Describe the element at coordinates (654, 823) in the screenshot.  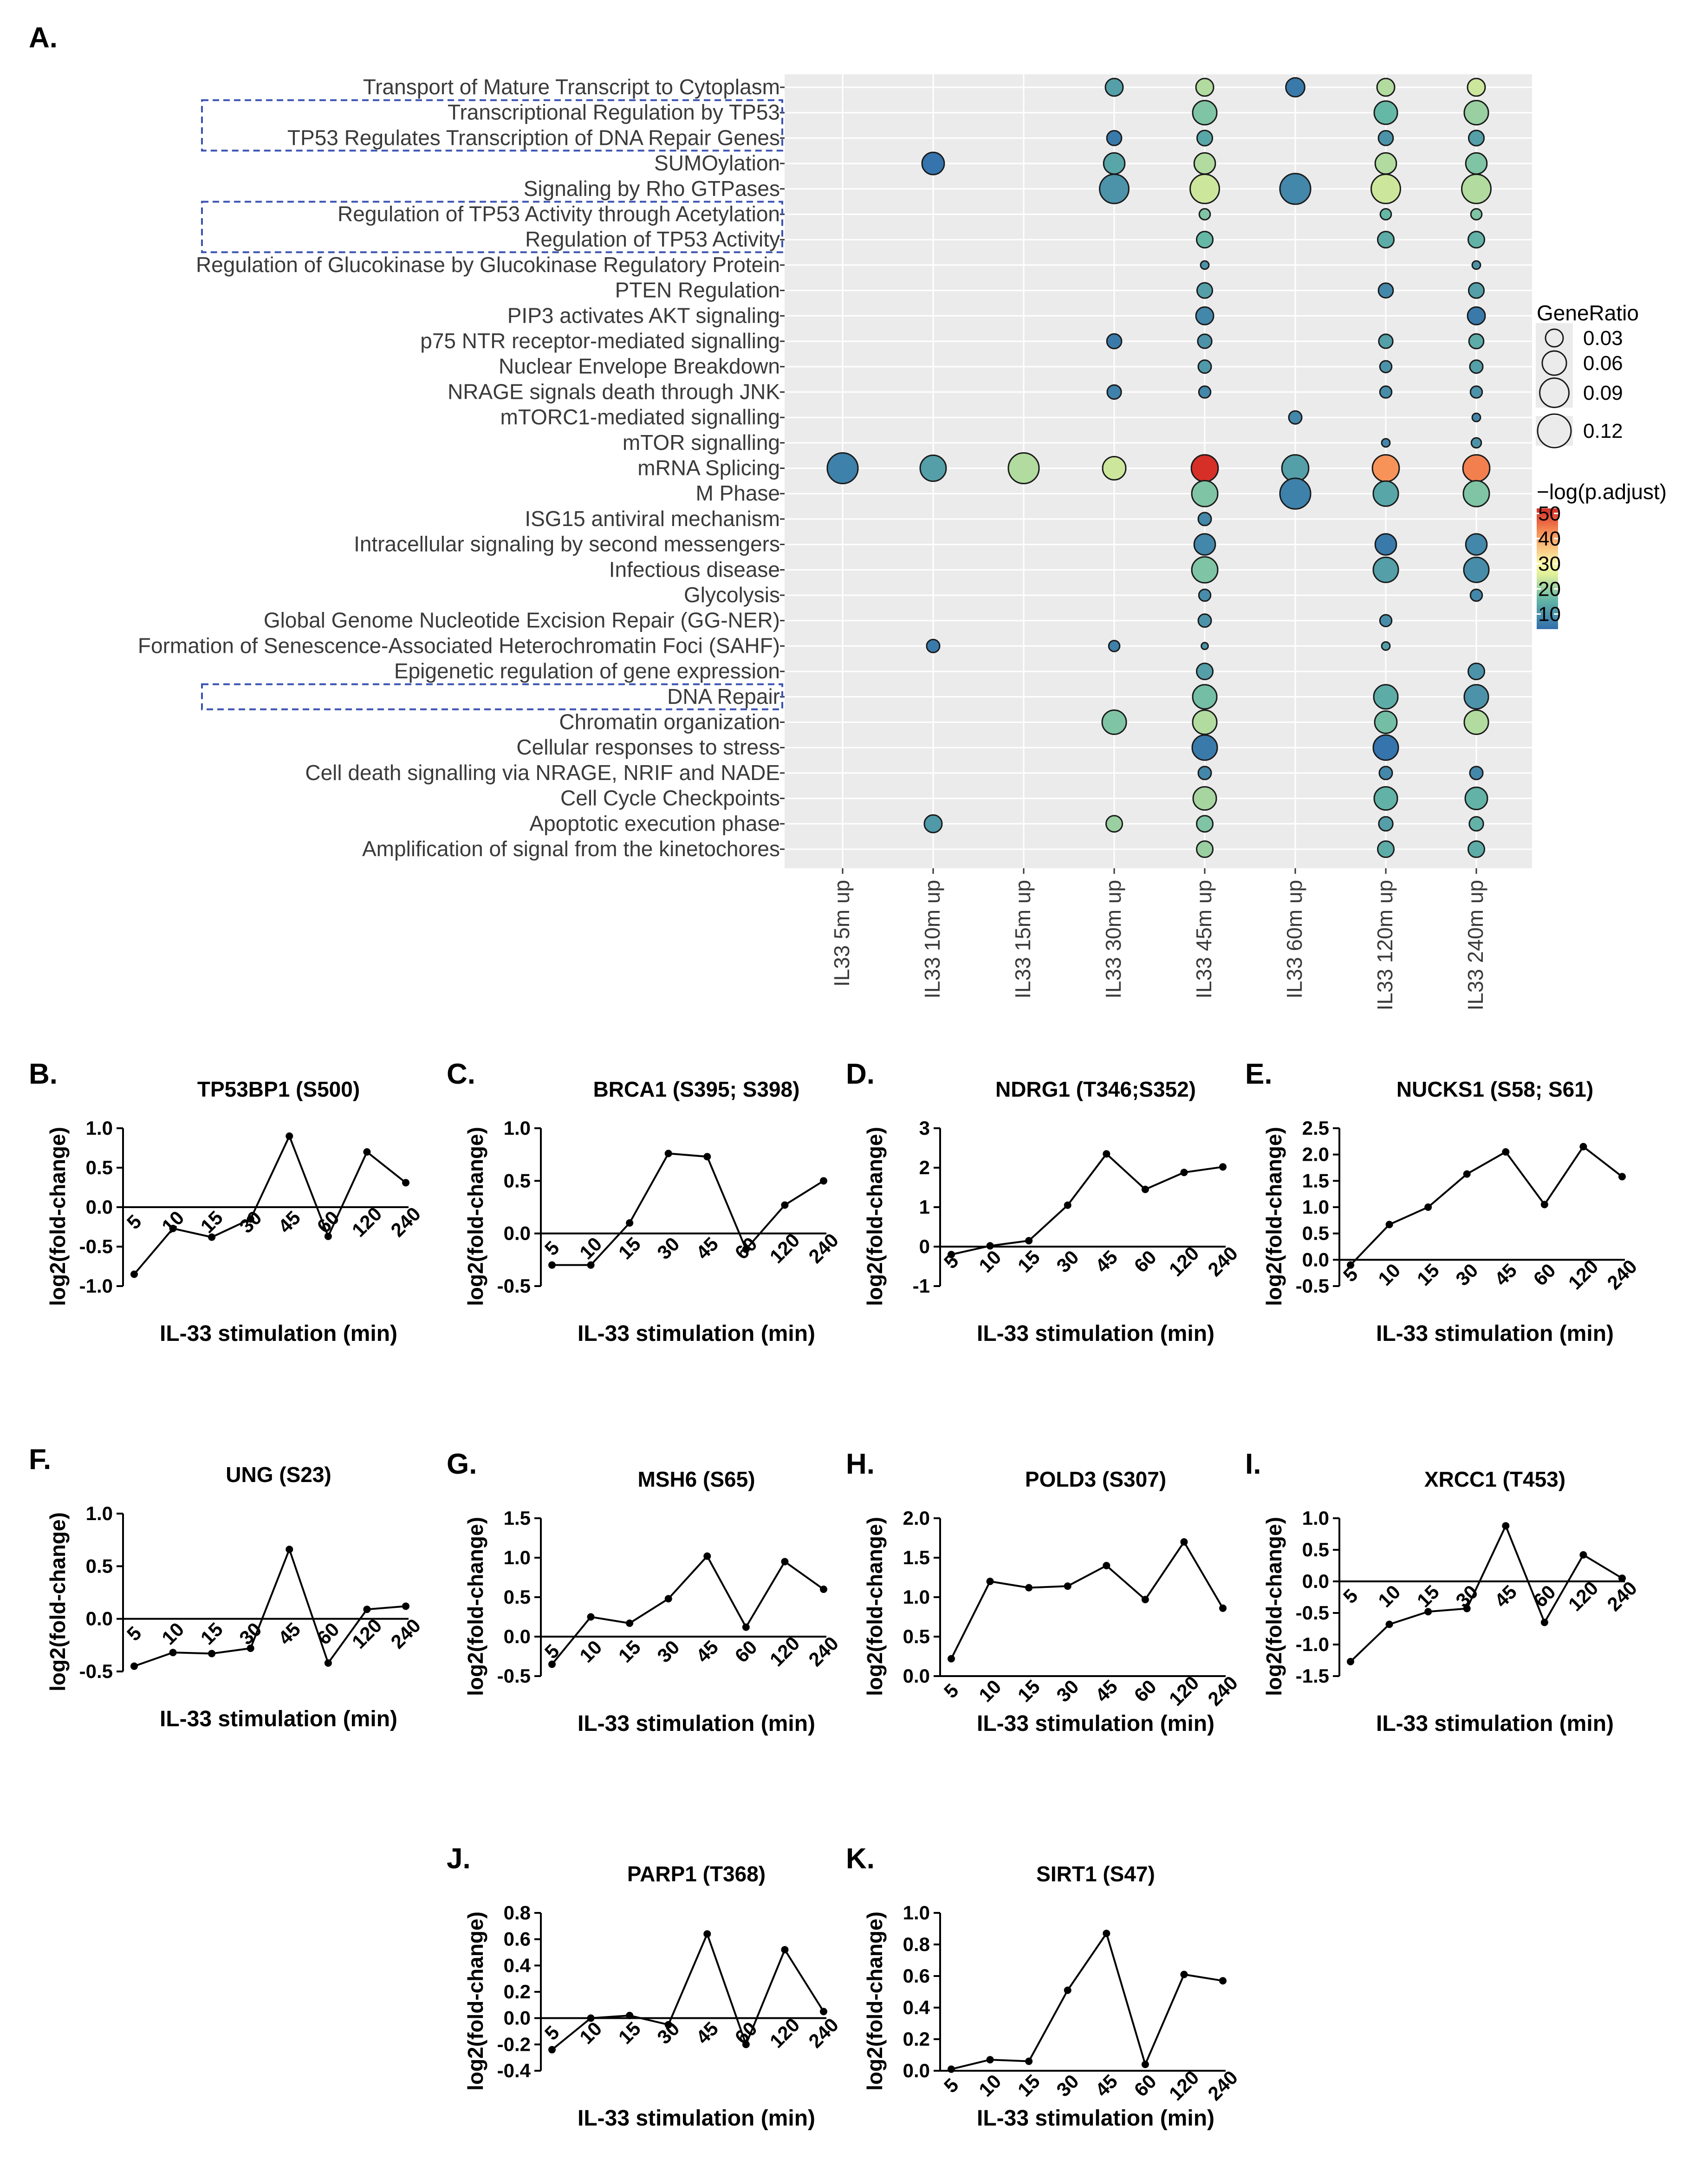
I see `term-label: Apoptotic execution phase` at that location.